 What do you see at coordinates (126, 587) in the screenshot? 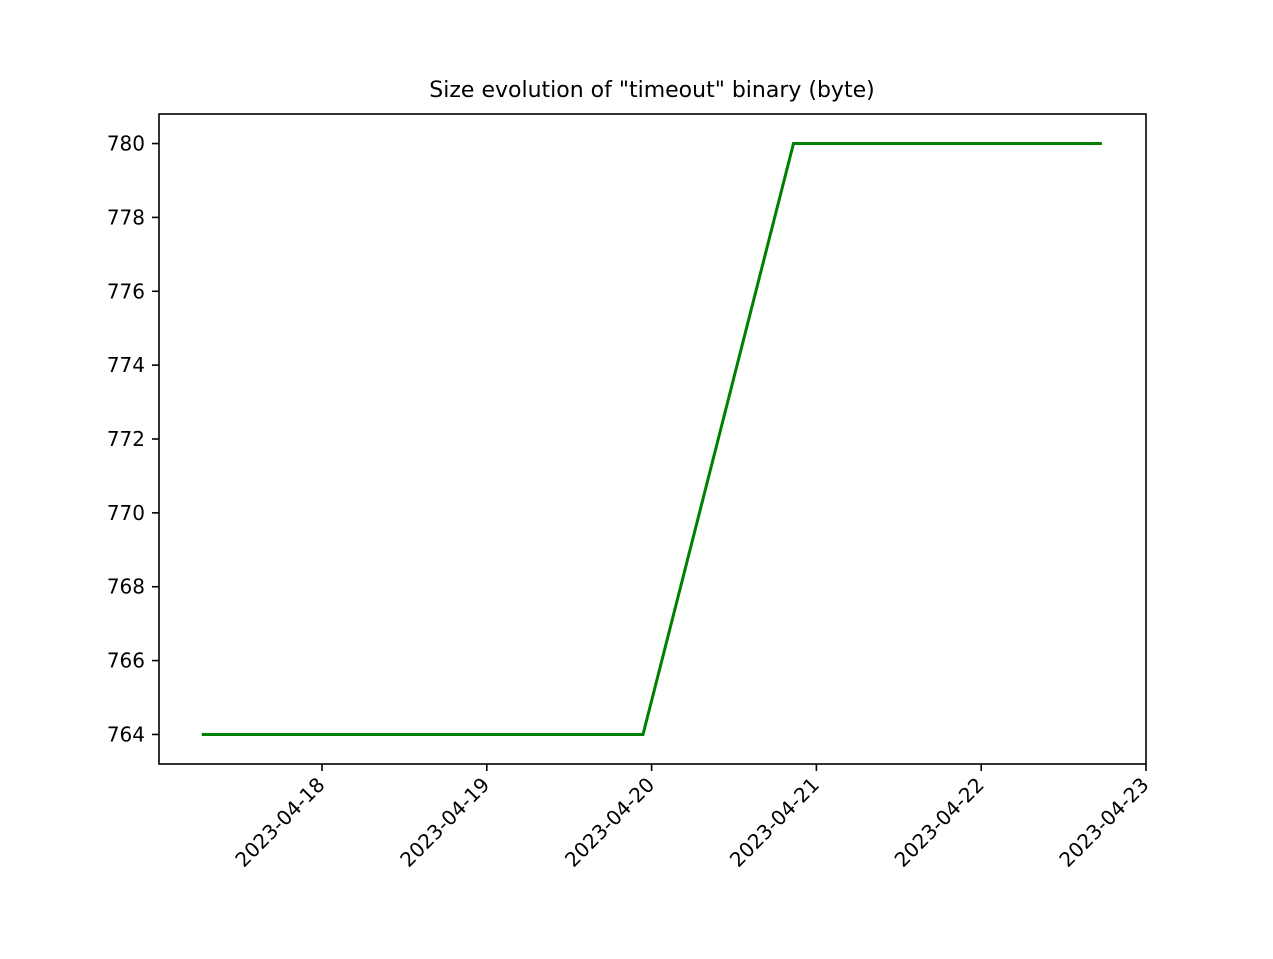
I see `y-tick-label: 768` at bounding box center [126, 587].